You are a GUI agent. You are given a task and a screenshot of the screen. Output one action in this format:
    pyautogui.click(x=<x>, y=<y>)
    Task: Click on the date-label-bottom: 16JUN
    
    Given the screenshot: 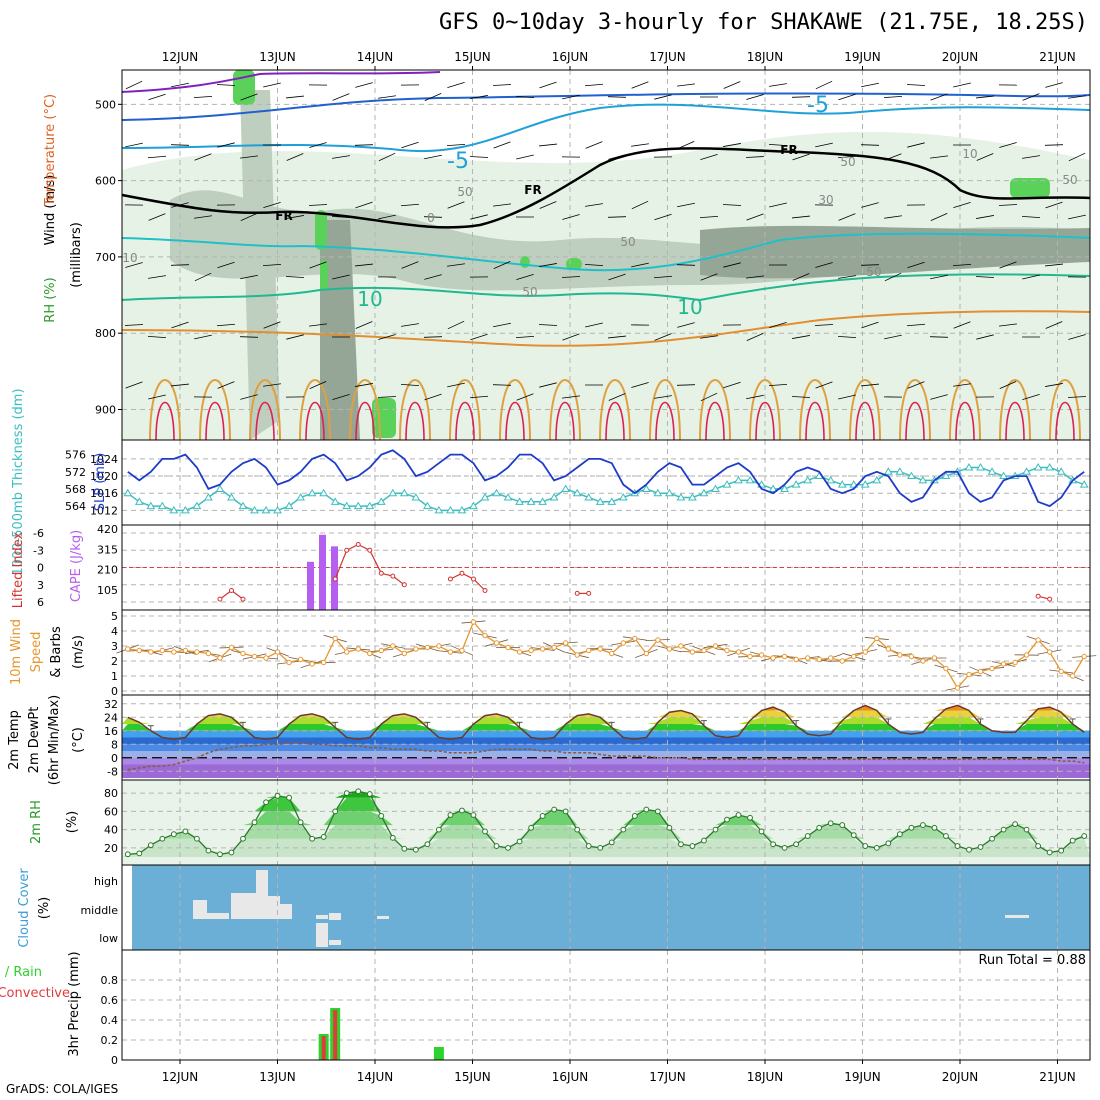 What is the action you would take?
    pyautogui.click(x=570, y=1077)
    